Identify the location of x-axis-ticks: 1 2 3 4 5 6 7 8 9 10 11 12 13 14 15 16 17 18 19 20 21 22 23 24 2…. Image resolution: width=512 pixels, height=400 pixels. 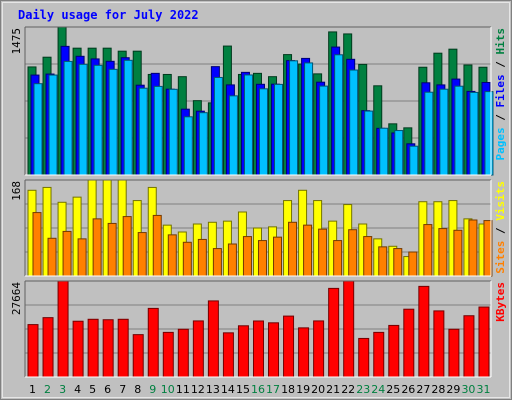
(259, 389).